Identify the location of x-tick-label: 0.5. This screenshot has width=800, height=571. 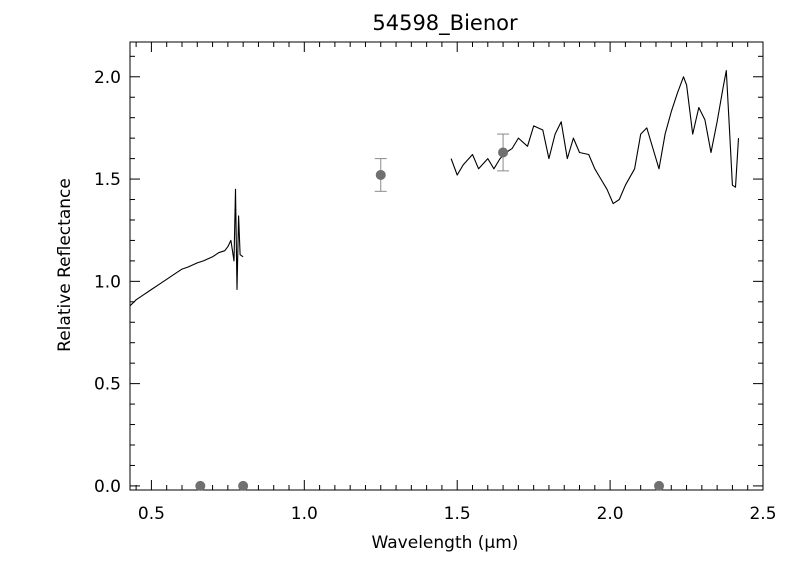
(151, 514).